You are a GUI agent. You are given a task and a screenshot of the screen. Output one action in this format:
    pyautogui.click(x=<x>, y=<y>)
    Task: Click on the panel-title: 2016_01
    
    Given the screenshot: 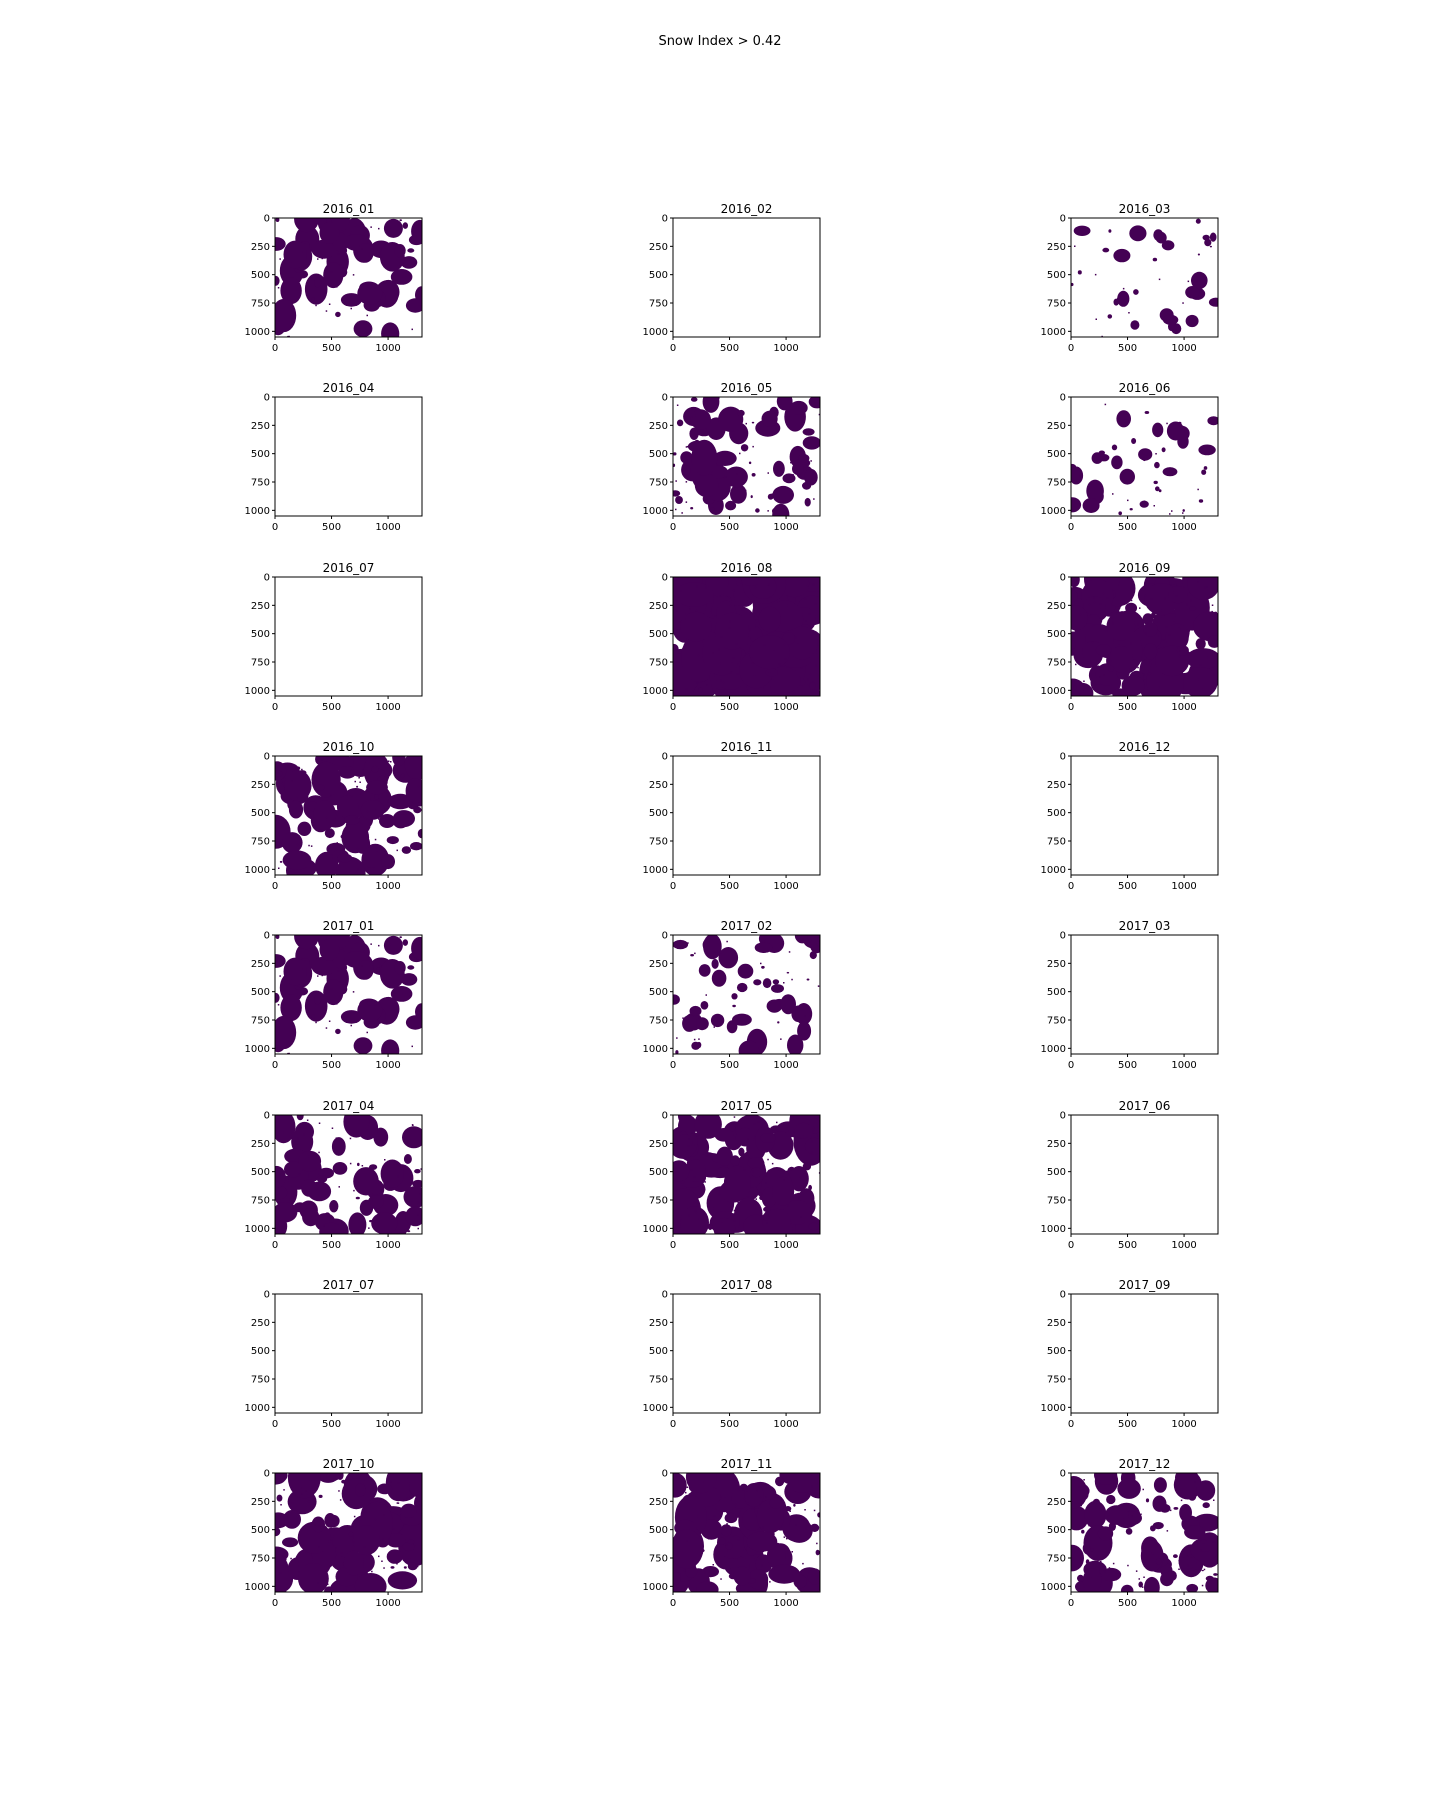 What is the action you would take?
    pyautogui.click(x=349, y=209)
    